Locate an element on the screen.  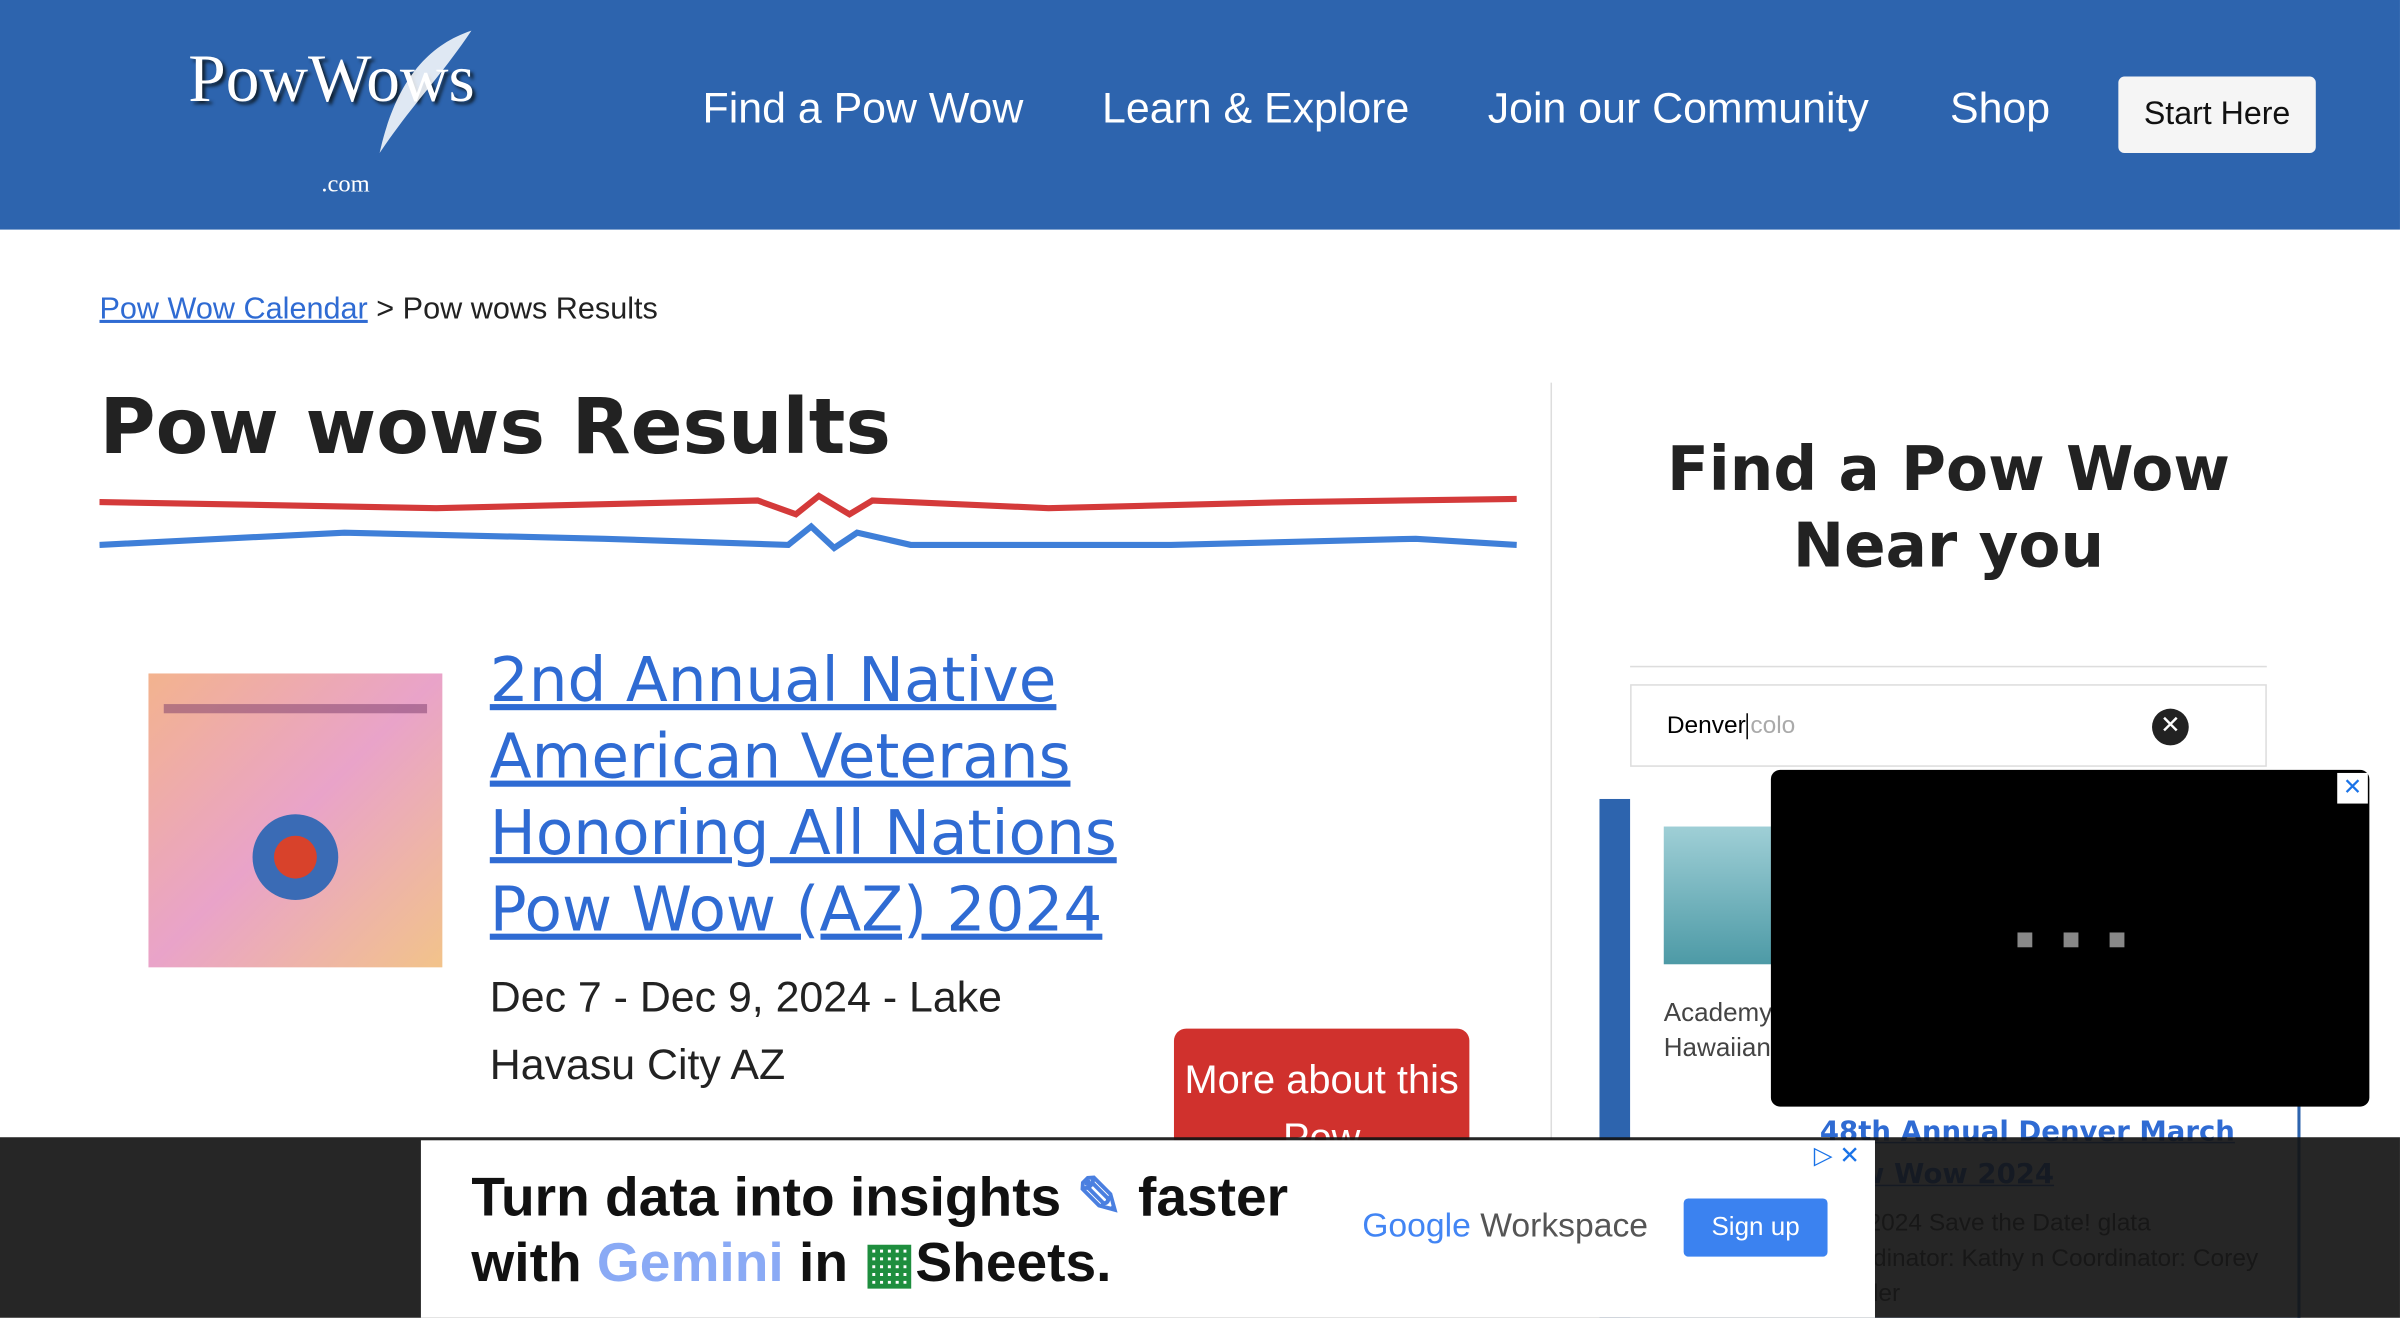
nav-link: Find a Pow Wow is located at coordinates (863, 108).